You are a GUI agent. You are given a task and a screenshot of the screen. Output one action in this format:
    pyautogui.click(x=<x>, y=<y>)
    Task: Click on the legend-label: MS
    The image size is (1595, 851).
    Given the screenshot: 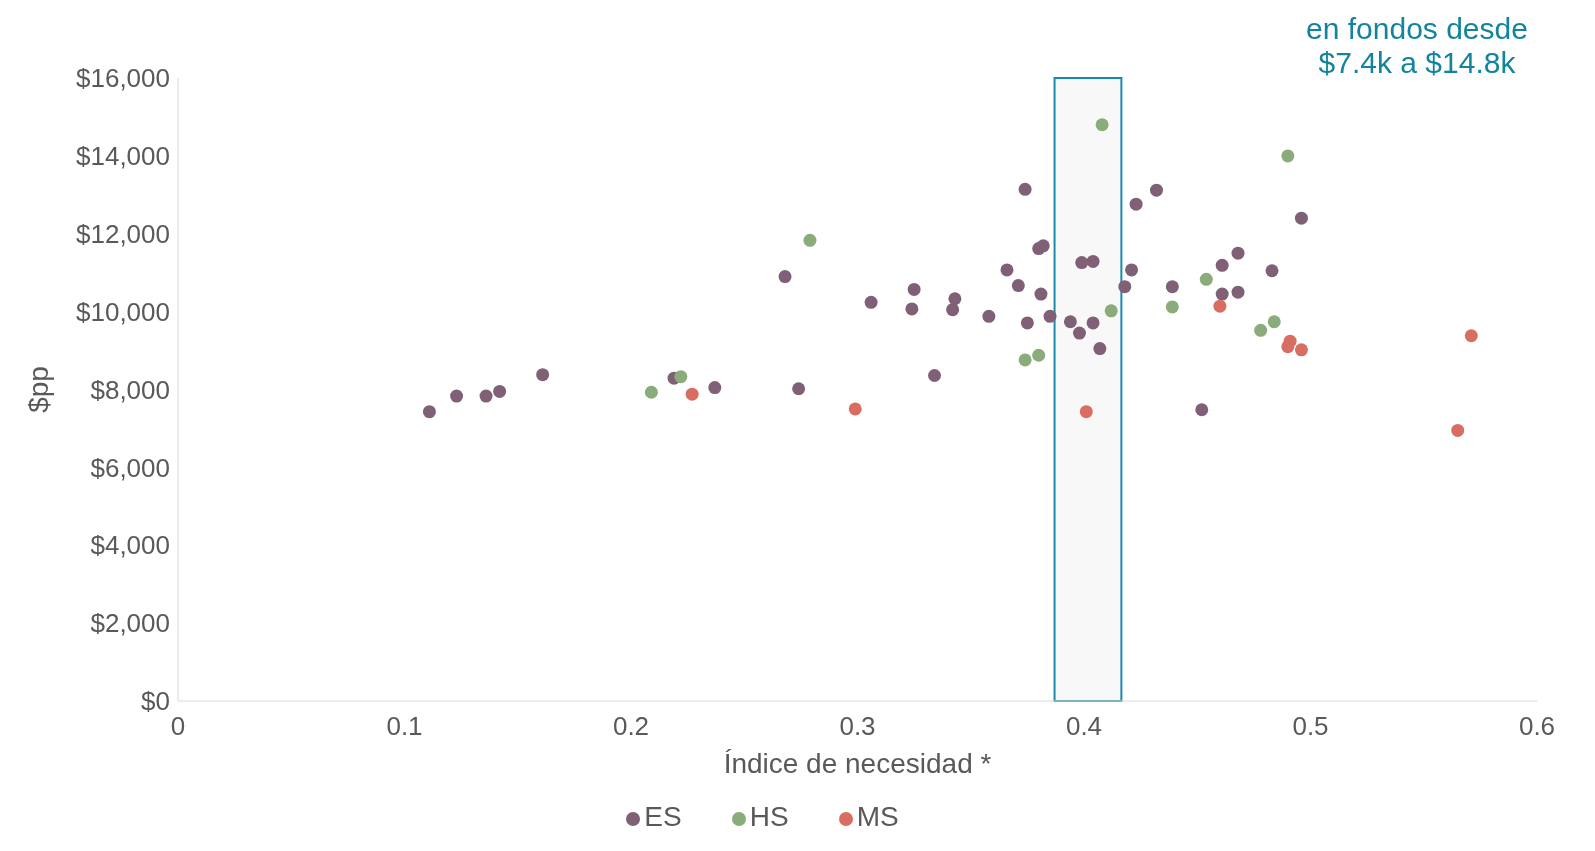 What is the action you would take?
    pyautogui.click(x=877, y=816)
    